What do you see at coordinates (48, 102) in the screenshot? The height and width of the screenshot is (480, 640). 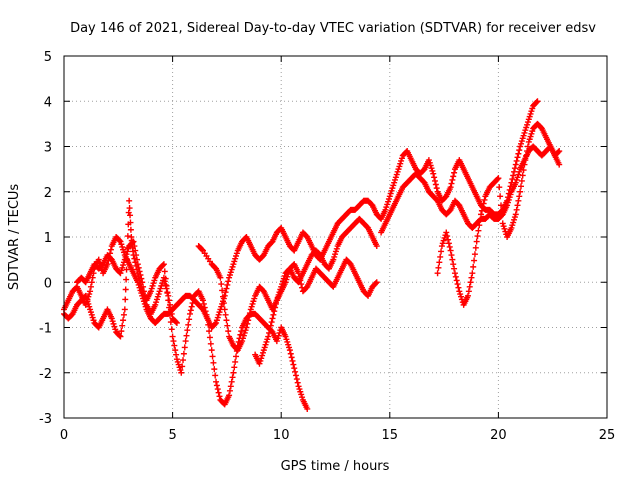 I see `y-tick-label: 4` at bounding box center [48, 102].